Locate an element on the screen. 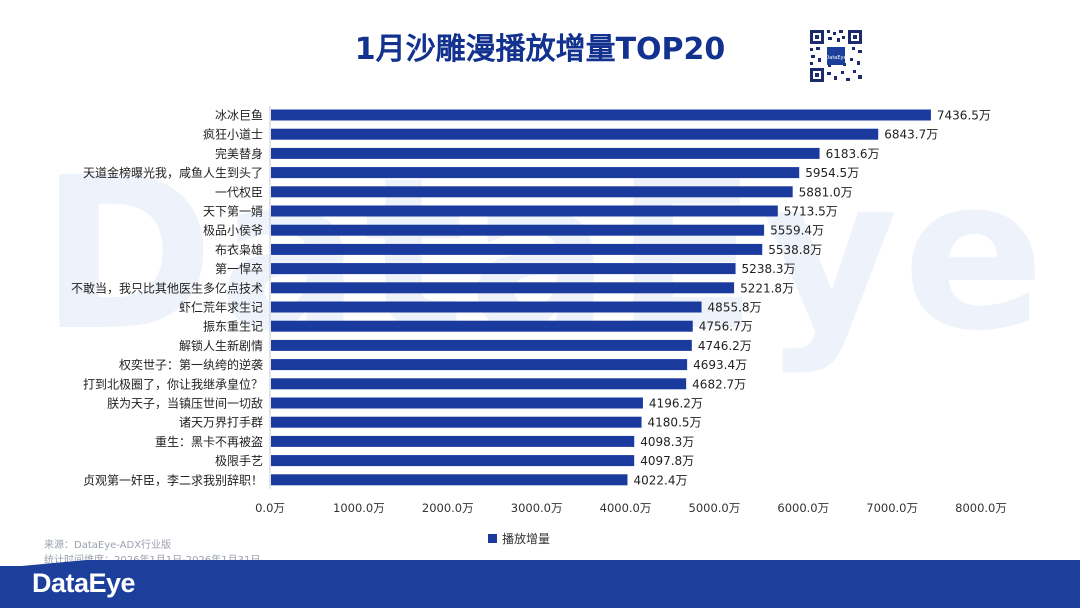 The image size is (1080, 608). category-label: 布衣枭雄 is located at coordinates (239, 249).